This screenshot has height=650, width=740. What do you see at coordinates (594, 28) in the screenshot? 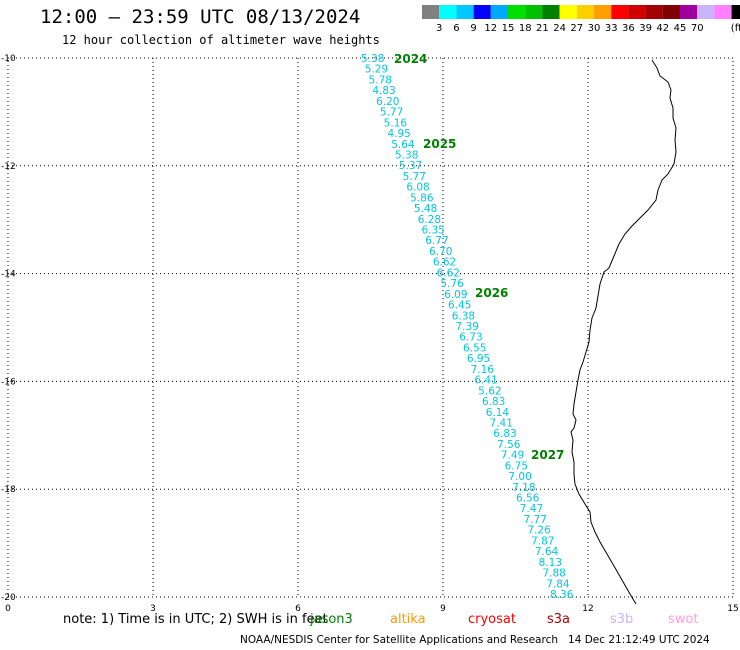
I see `legend-label: 30` at bounding box center [594, 28].